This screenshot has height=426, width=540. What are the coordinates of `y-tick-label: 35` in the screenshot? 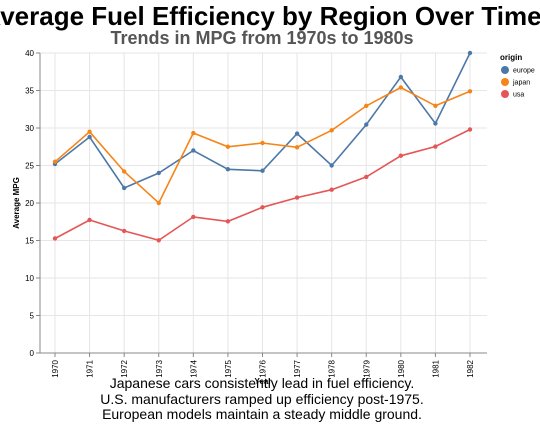 It's located at (29, 91).